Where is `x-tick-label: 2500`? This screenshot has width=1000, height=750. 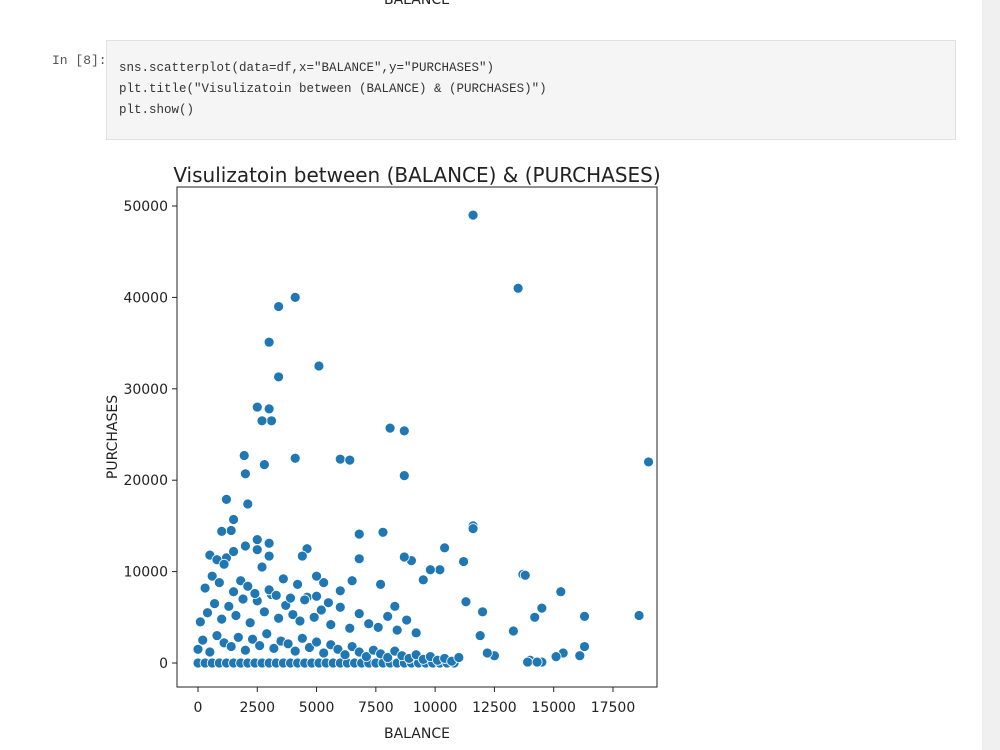
x-tick-label: 2500 is located at coordinates (257, 708).